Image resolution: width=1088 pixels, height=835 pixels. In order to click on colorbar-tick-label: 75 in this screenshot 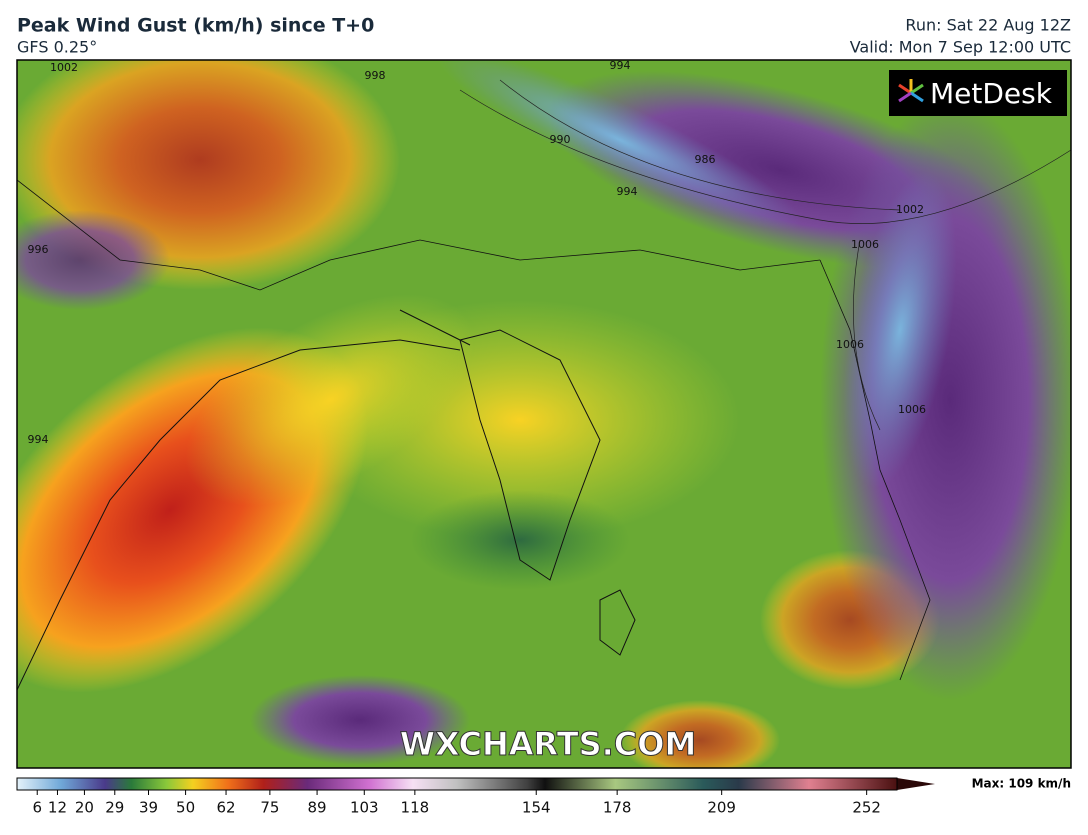, I will do `click(269, 808)`.